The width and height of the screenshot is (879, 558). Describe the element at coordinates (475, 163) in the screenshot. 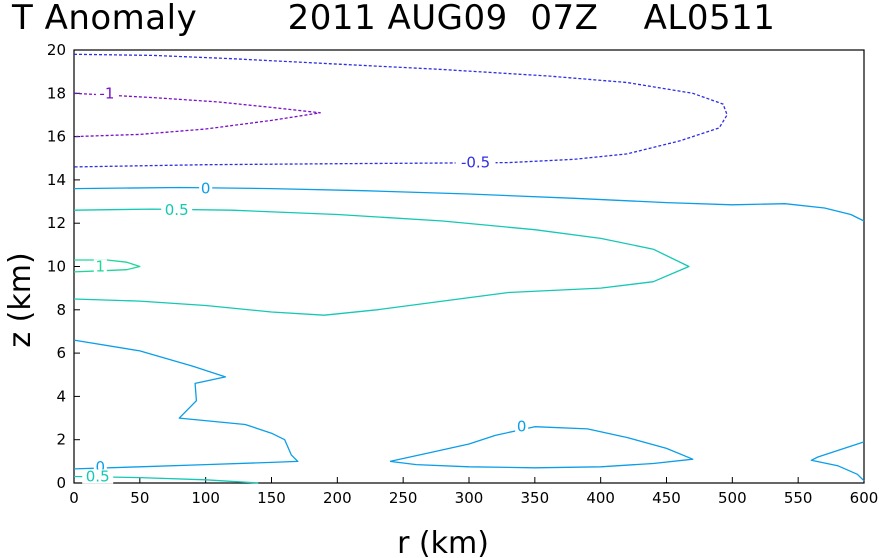

I see `contour-label: -0.5` at that location.